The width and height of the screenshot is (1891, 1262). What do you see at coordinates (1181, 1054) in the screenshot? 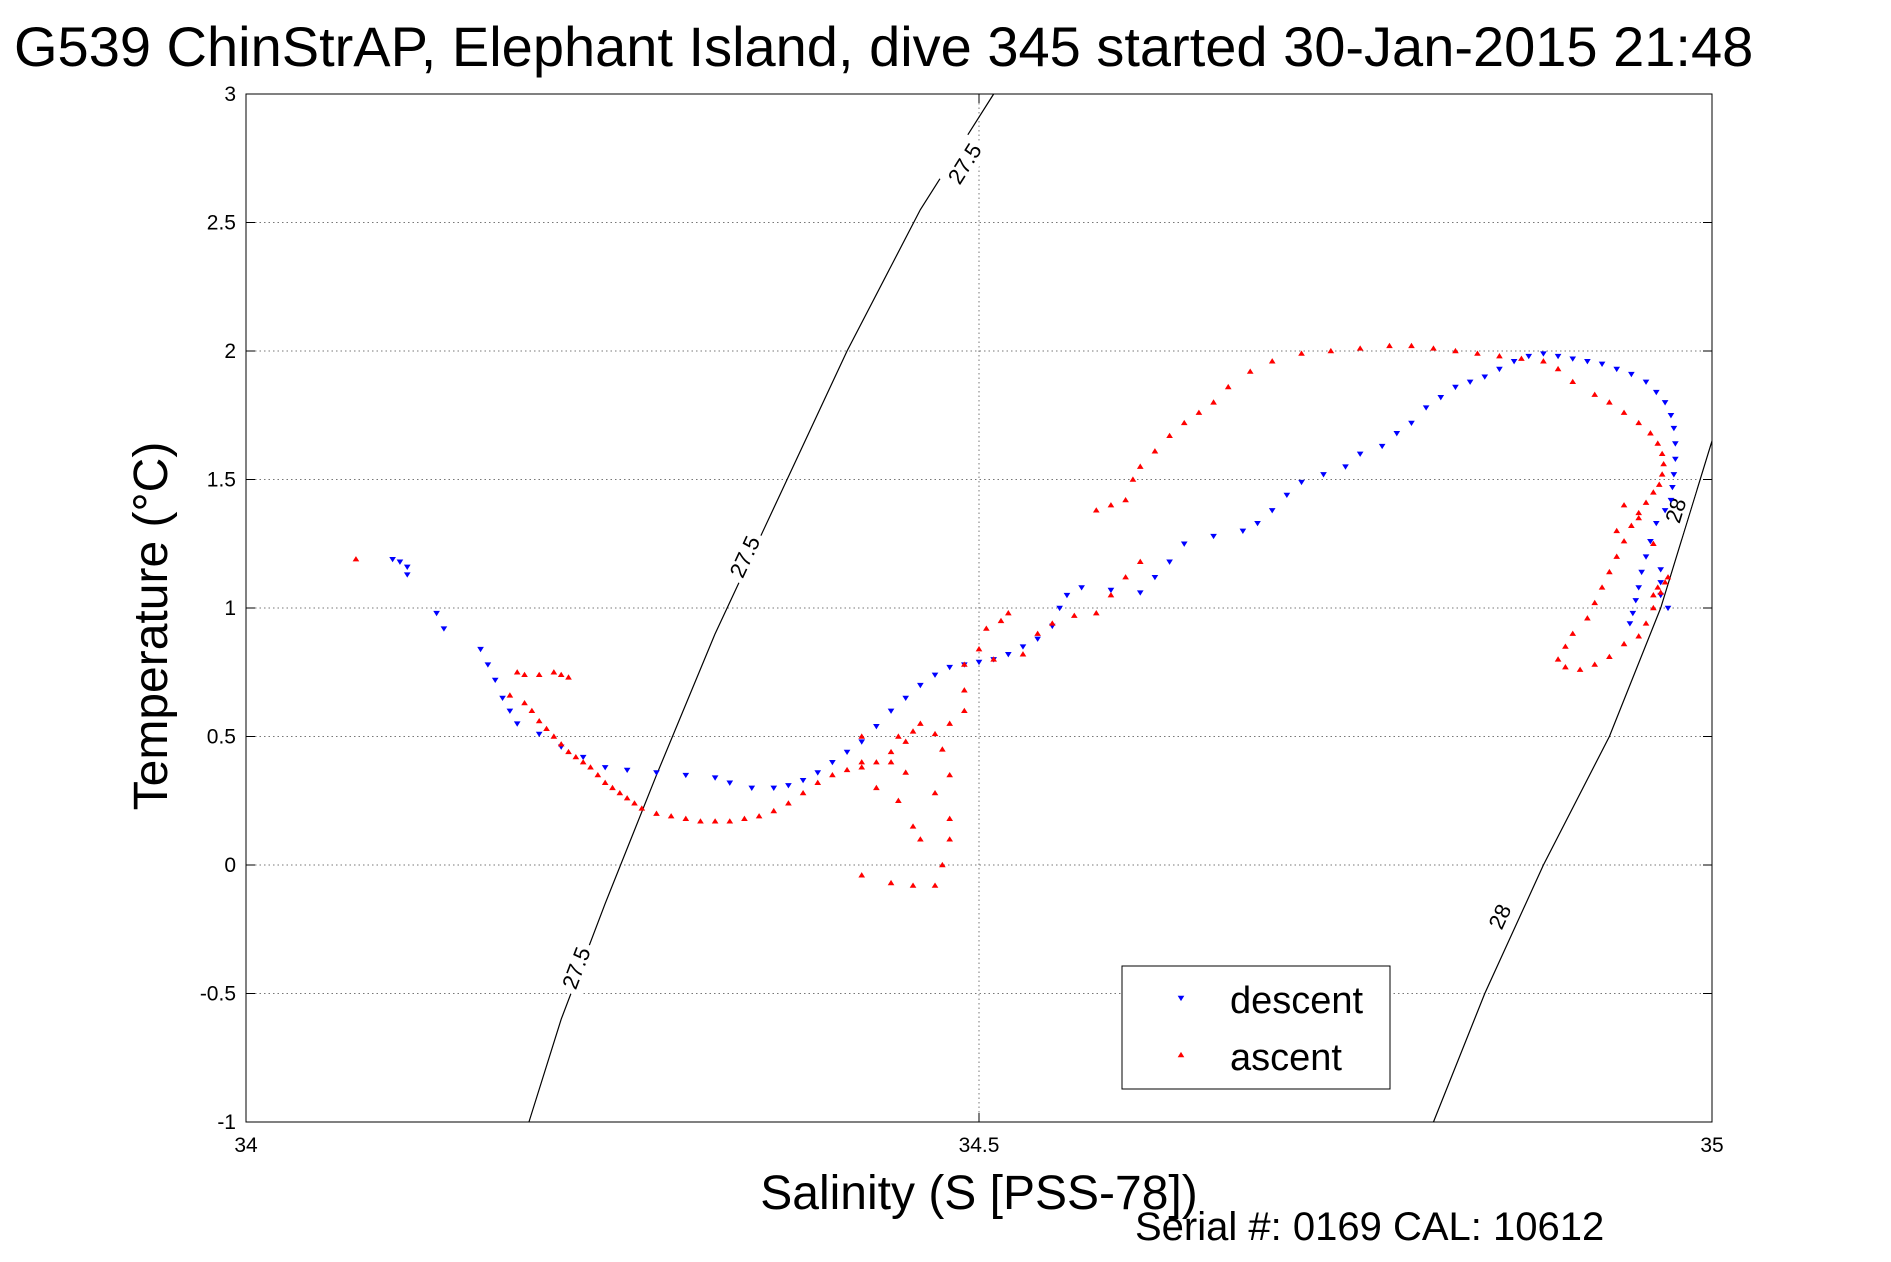
I see `legend-marker-ascent` at bounding box center [1181, 1054].